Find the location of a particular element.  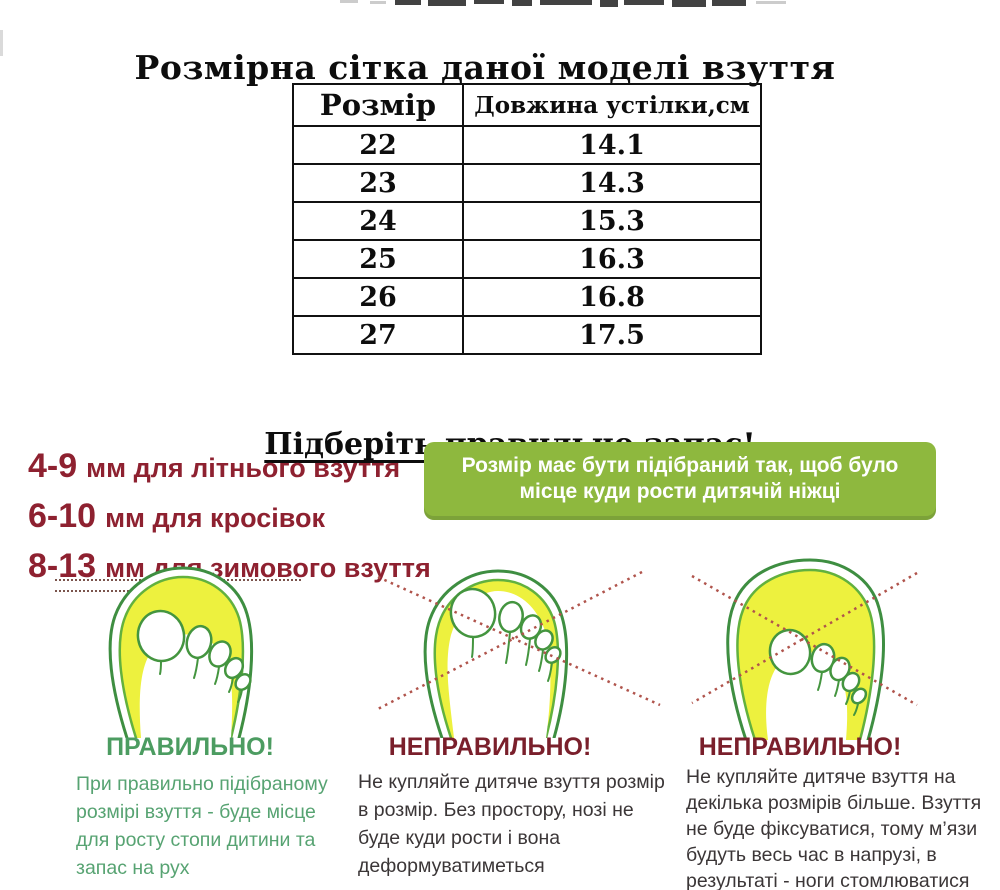

table-header-row: Розмір Довжина устілки,см is located at coordinates (527, 105).